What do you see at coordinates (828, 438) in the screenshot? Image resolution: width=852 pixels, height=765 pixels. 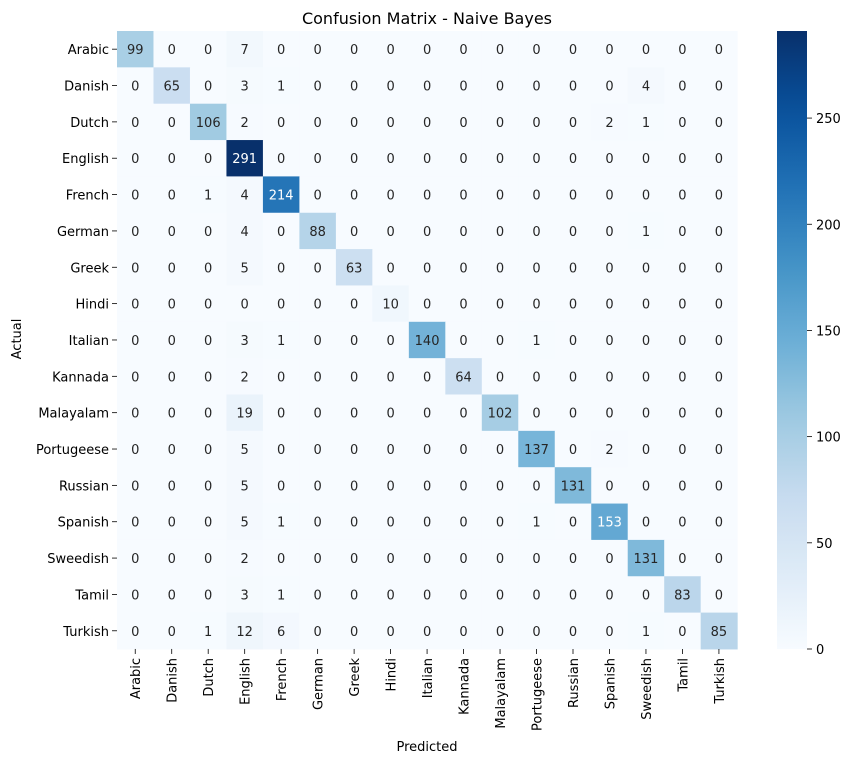 I see `colorbar-tick-label: 100` at bounding box center [828, 438].